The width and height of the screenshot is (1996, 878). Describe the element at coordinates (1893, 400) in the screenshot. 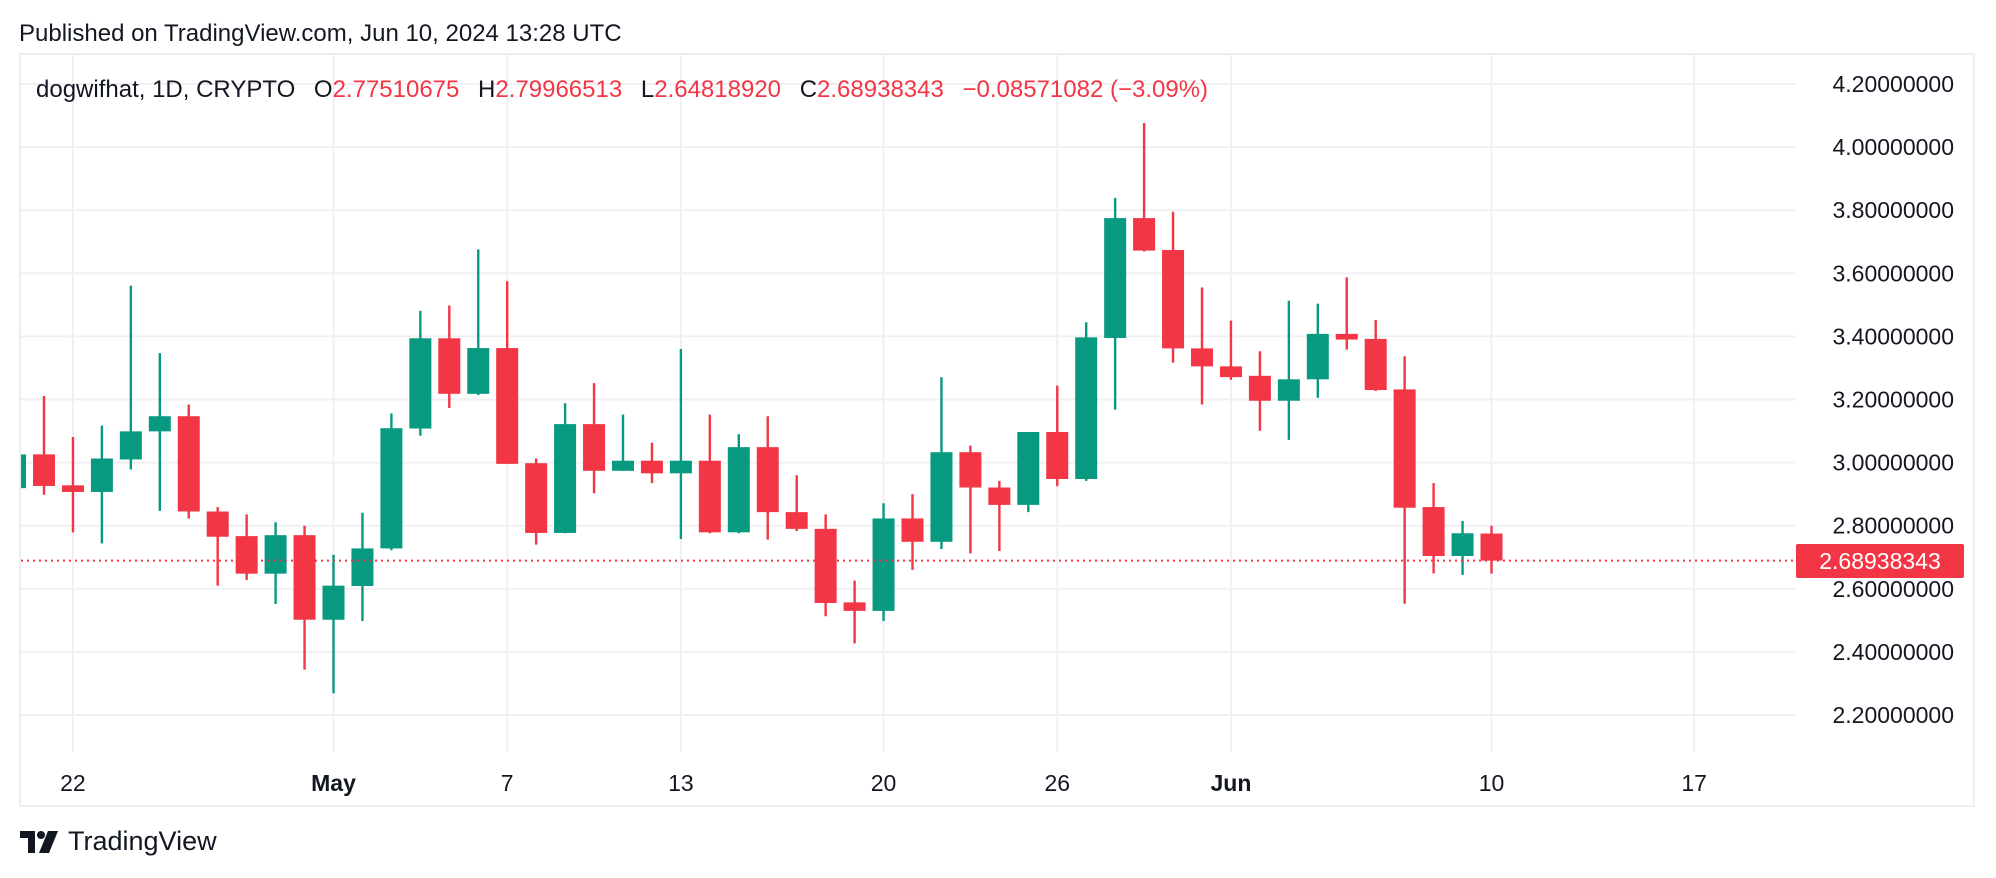

I see `price-tick-label: 3.20000000` at that location.